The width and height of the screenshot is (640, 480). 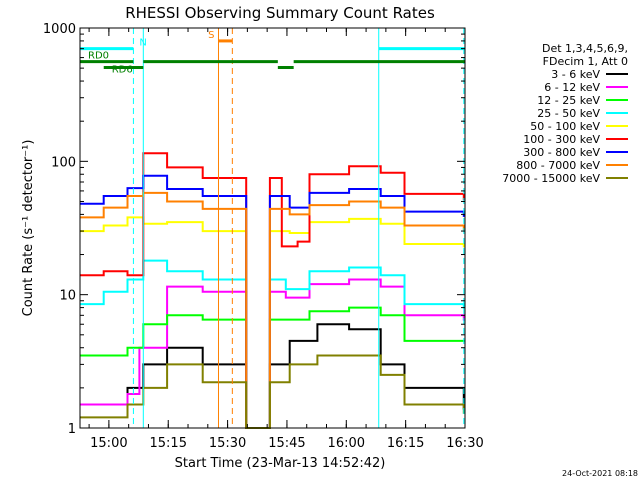 I want to click on x-tick-label: 16:00, so click(x=346, y=443).